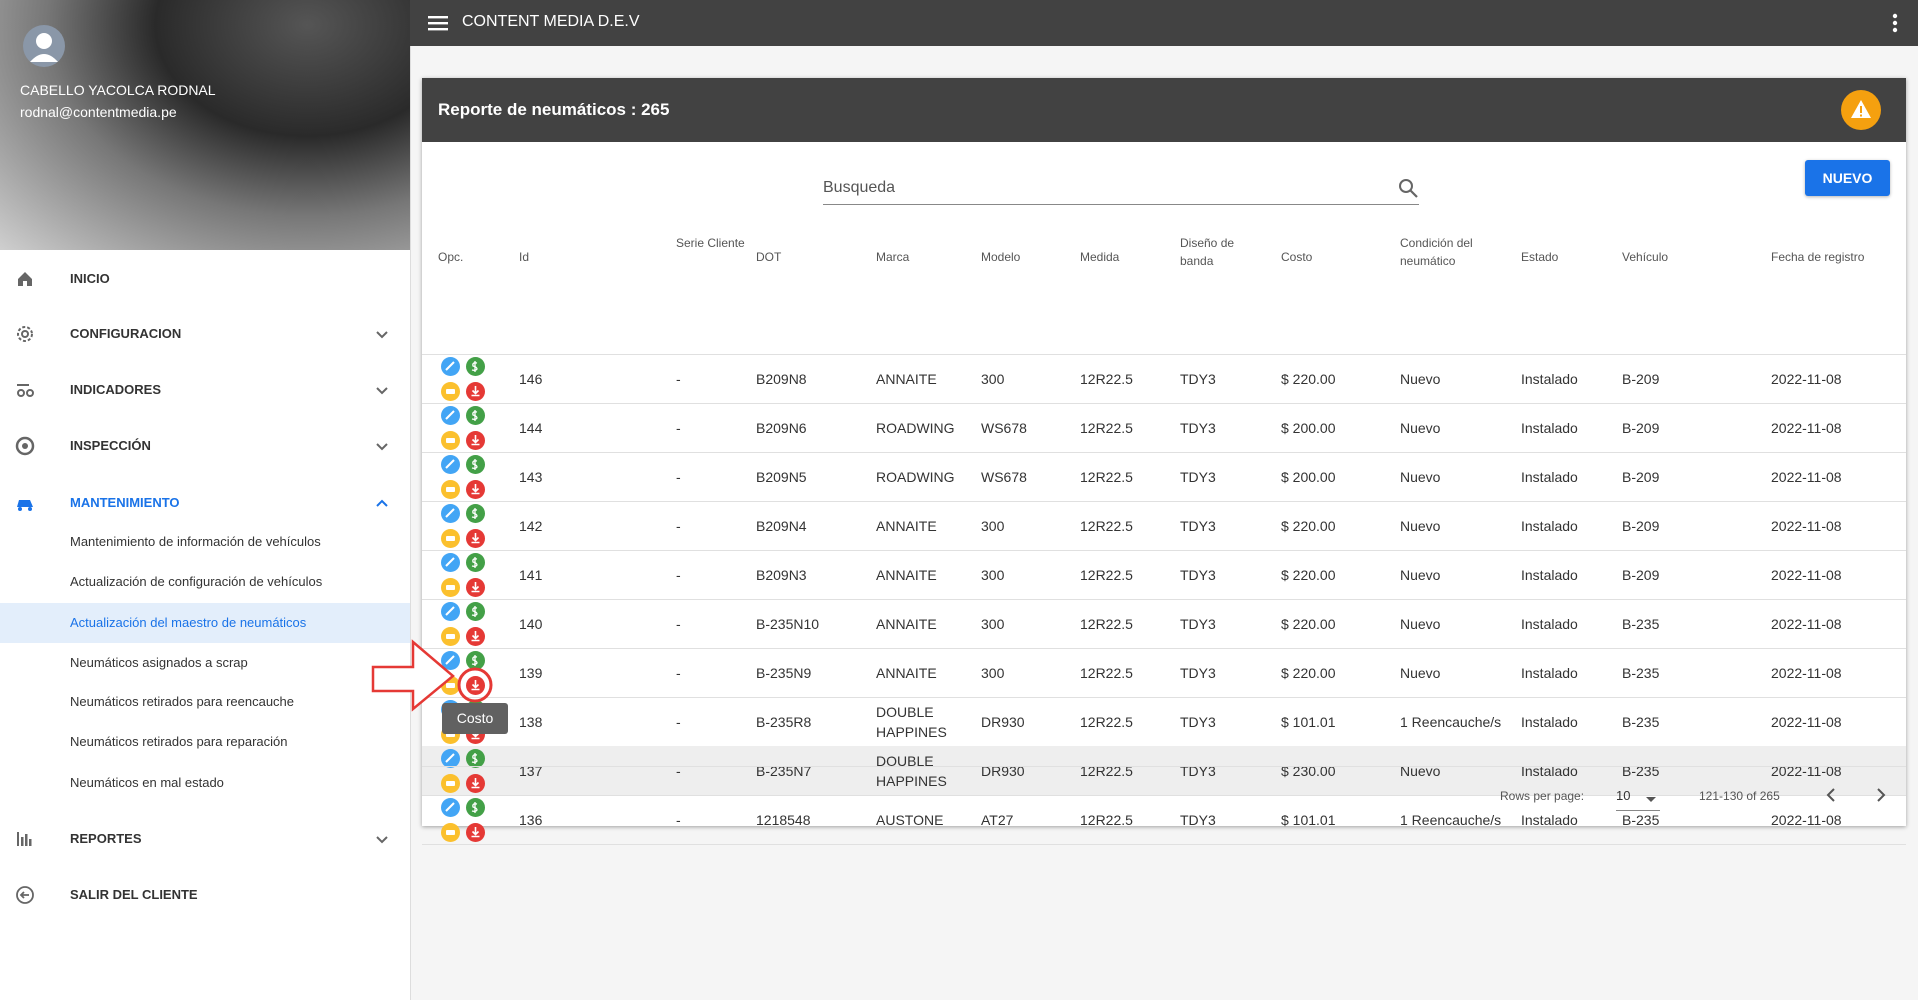  I want to click on column-header: Fecha de registro, so click(1818, 257).